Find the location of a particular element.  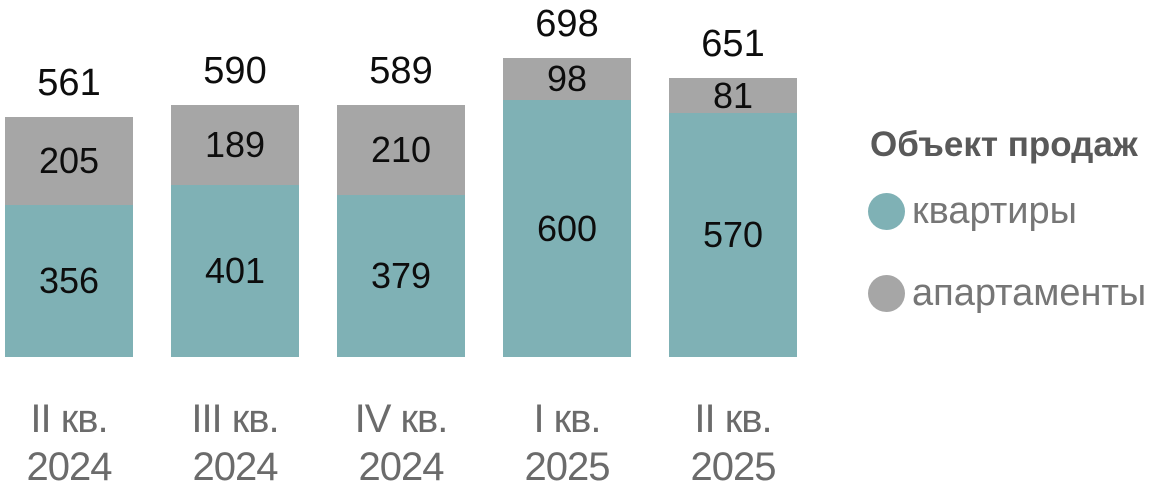

x-axis-label-quarter: I кв. is located at coordinates (567, 419).